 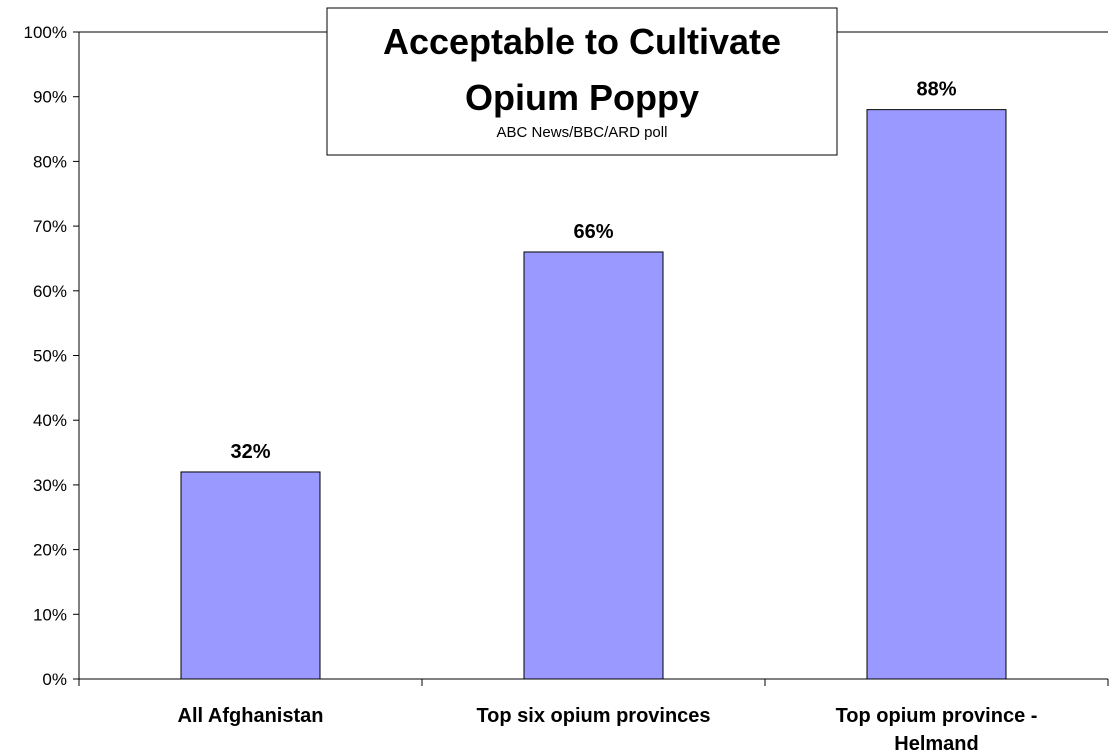 I want to click on title-box-frame, so click(x=582, y=81).